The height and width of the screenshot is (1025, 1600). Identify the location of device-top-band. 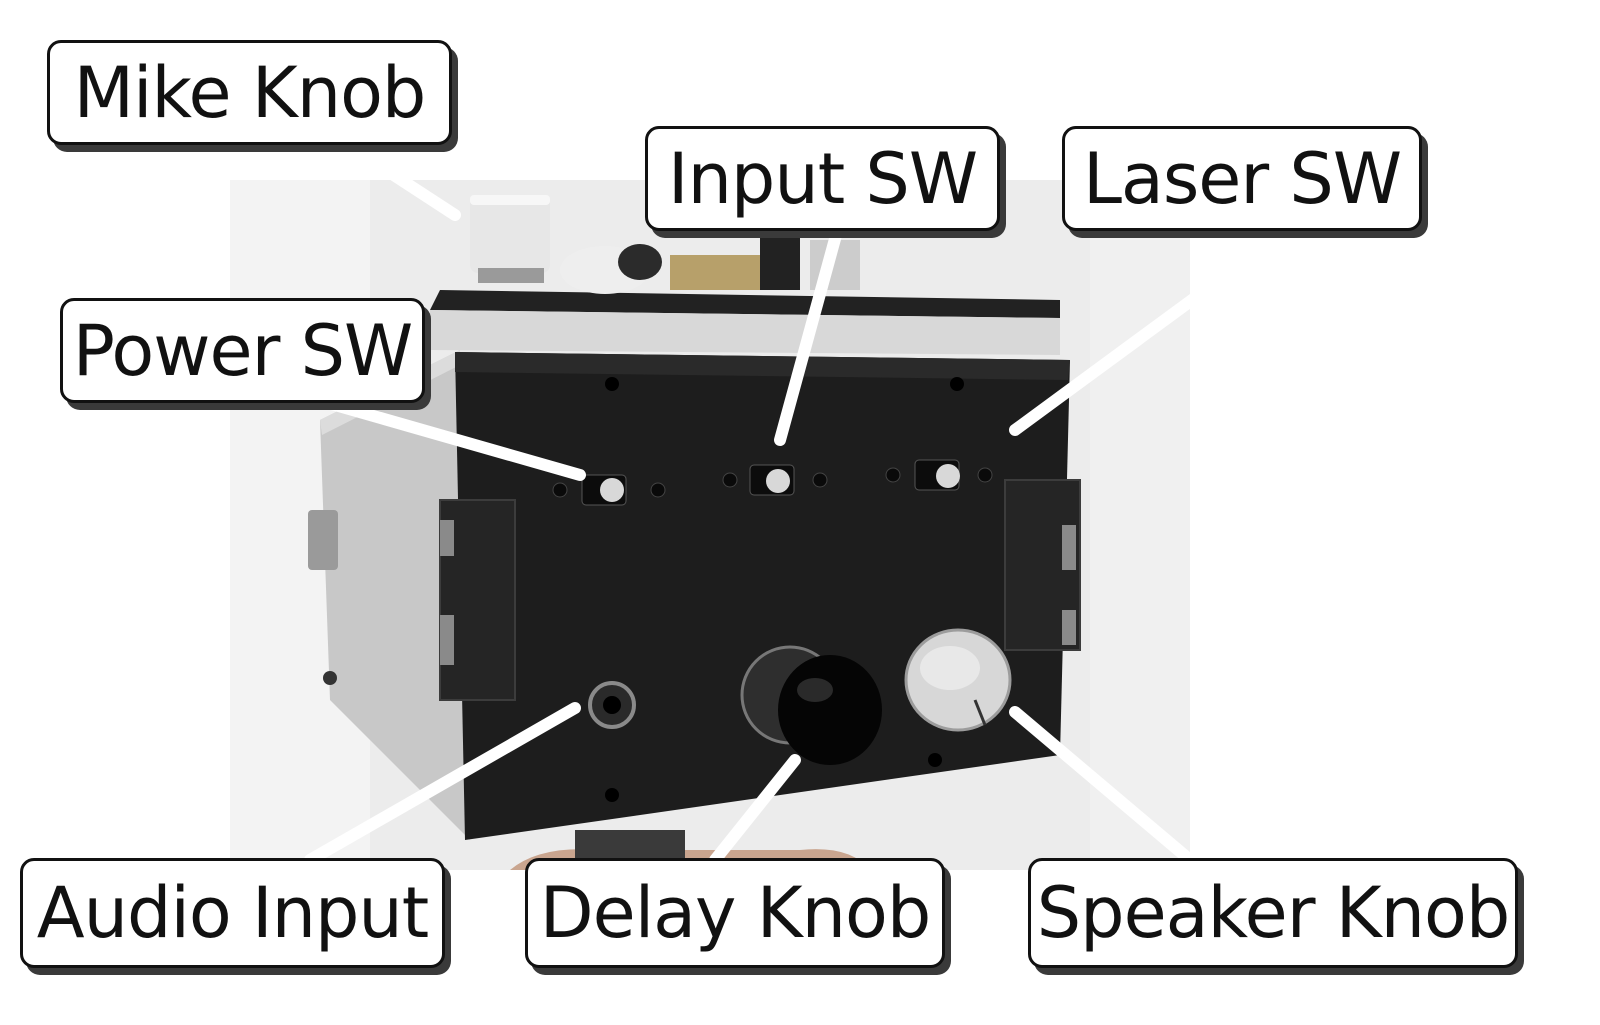
(745, 332).